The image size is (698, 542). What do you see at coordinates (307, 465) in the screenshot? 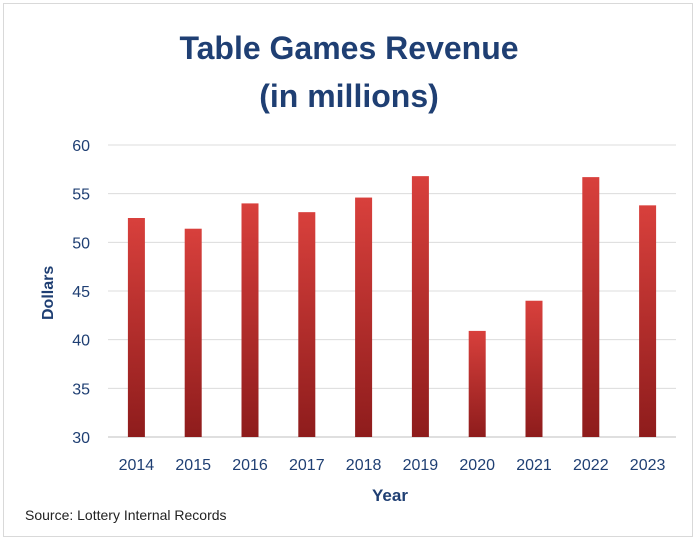
I see `x-tick-label-2017: 2017` at bounding box center [307, 465].